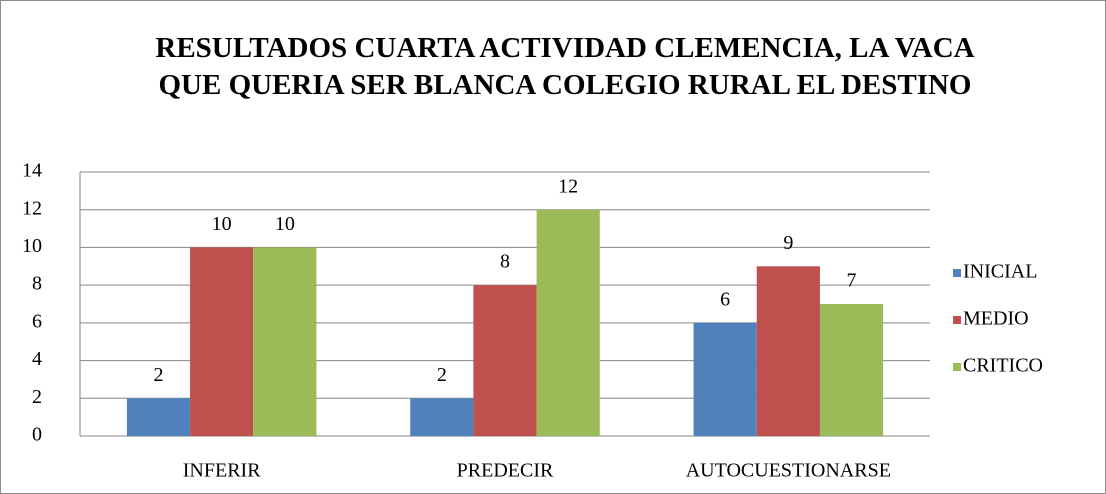 The image size is (1106, 494). Describe the element at coordinates (788, 243) in the screenshot. I see `value-label: 9` at that location.